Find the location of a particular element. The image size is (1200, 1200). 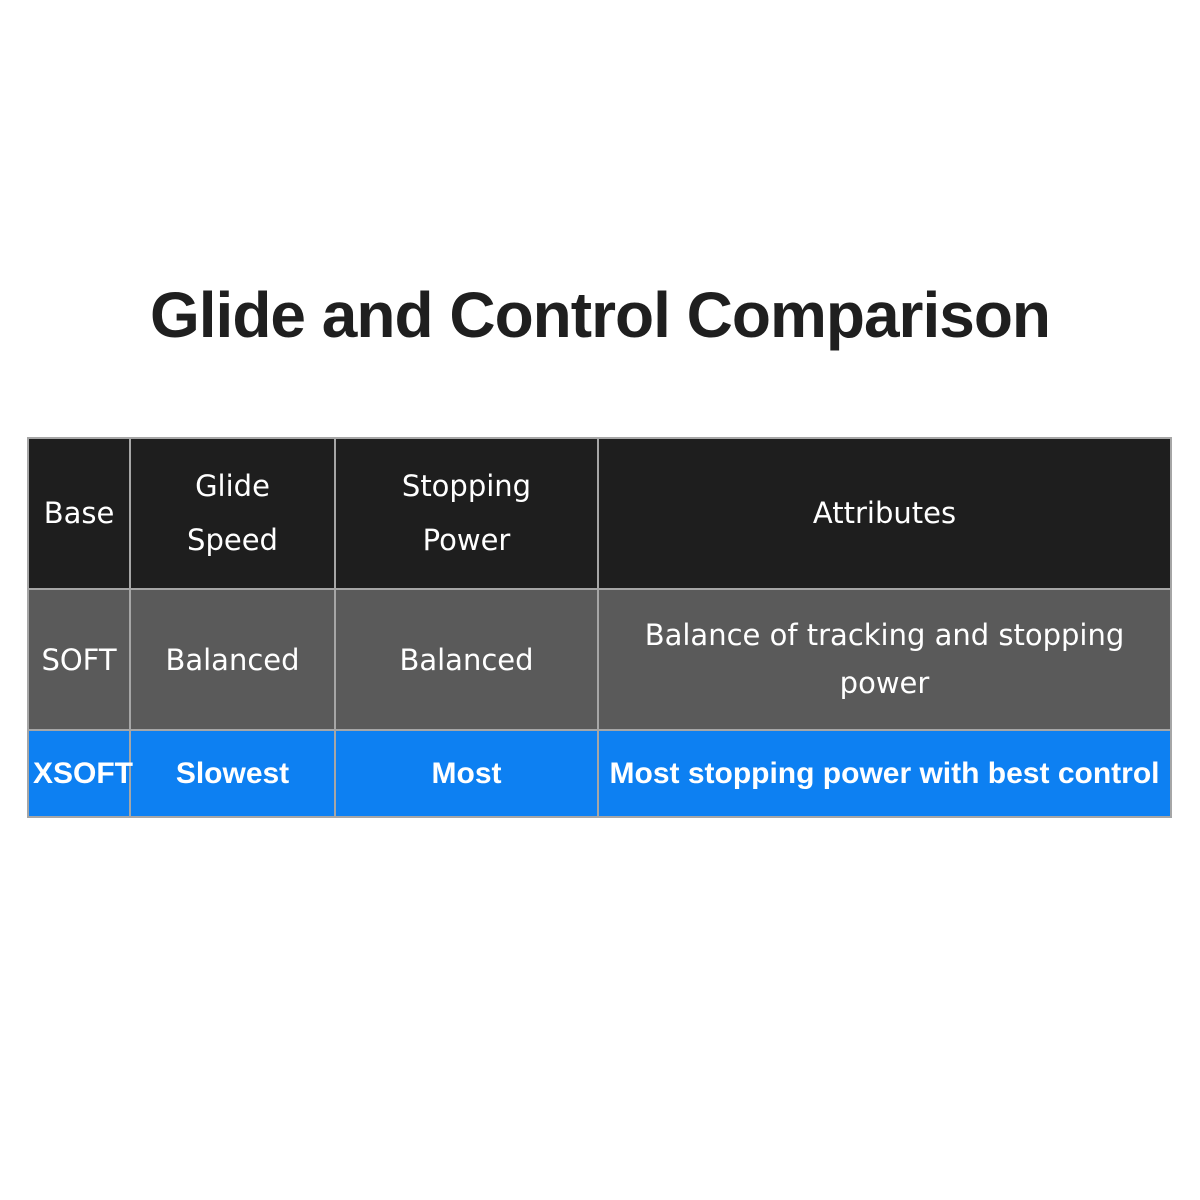

col-header-attributes-label: Attributes is located at coordinates (884, 512).